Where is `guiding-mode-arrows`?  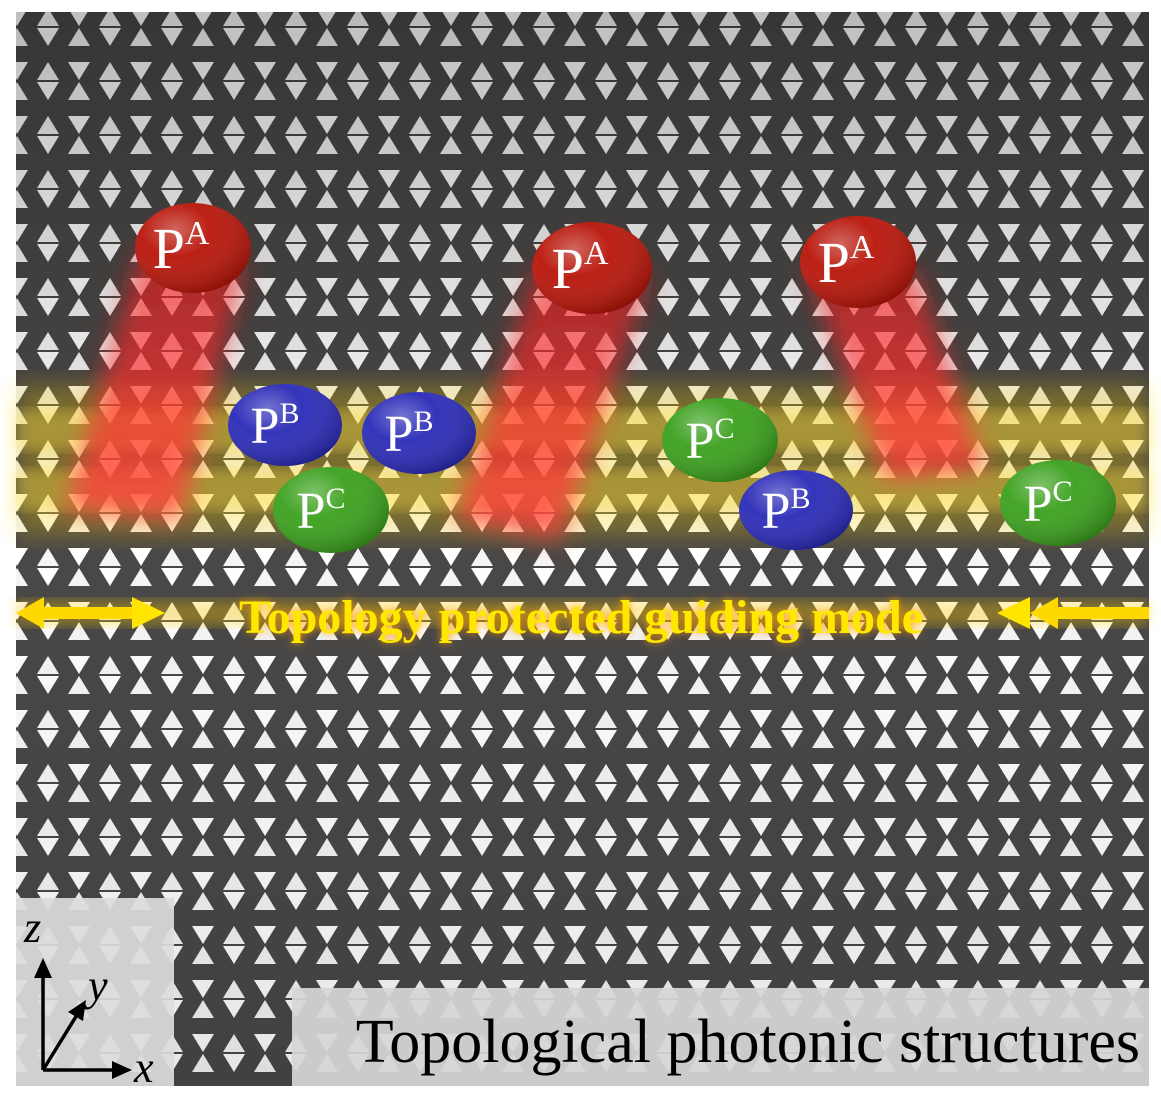 guiding-mode-arrows is located at coordinates (582, 613).